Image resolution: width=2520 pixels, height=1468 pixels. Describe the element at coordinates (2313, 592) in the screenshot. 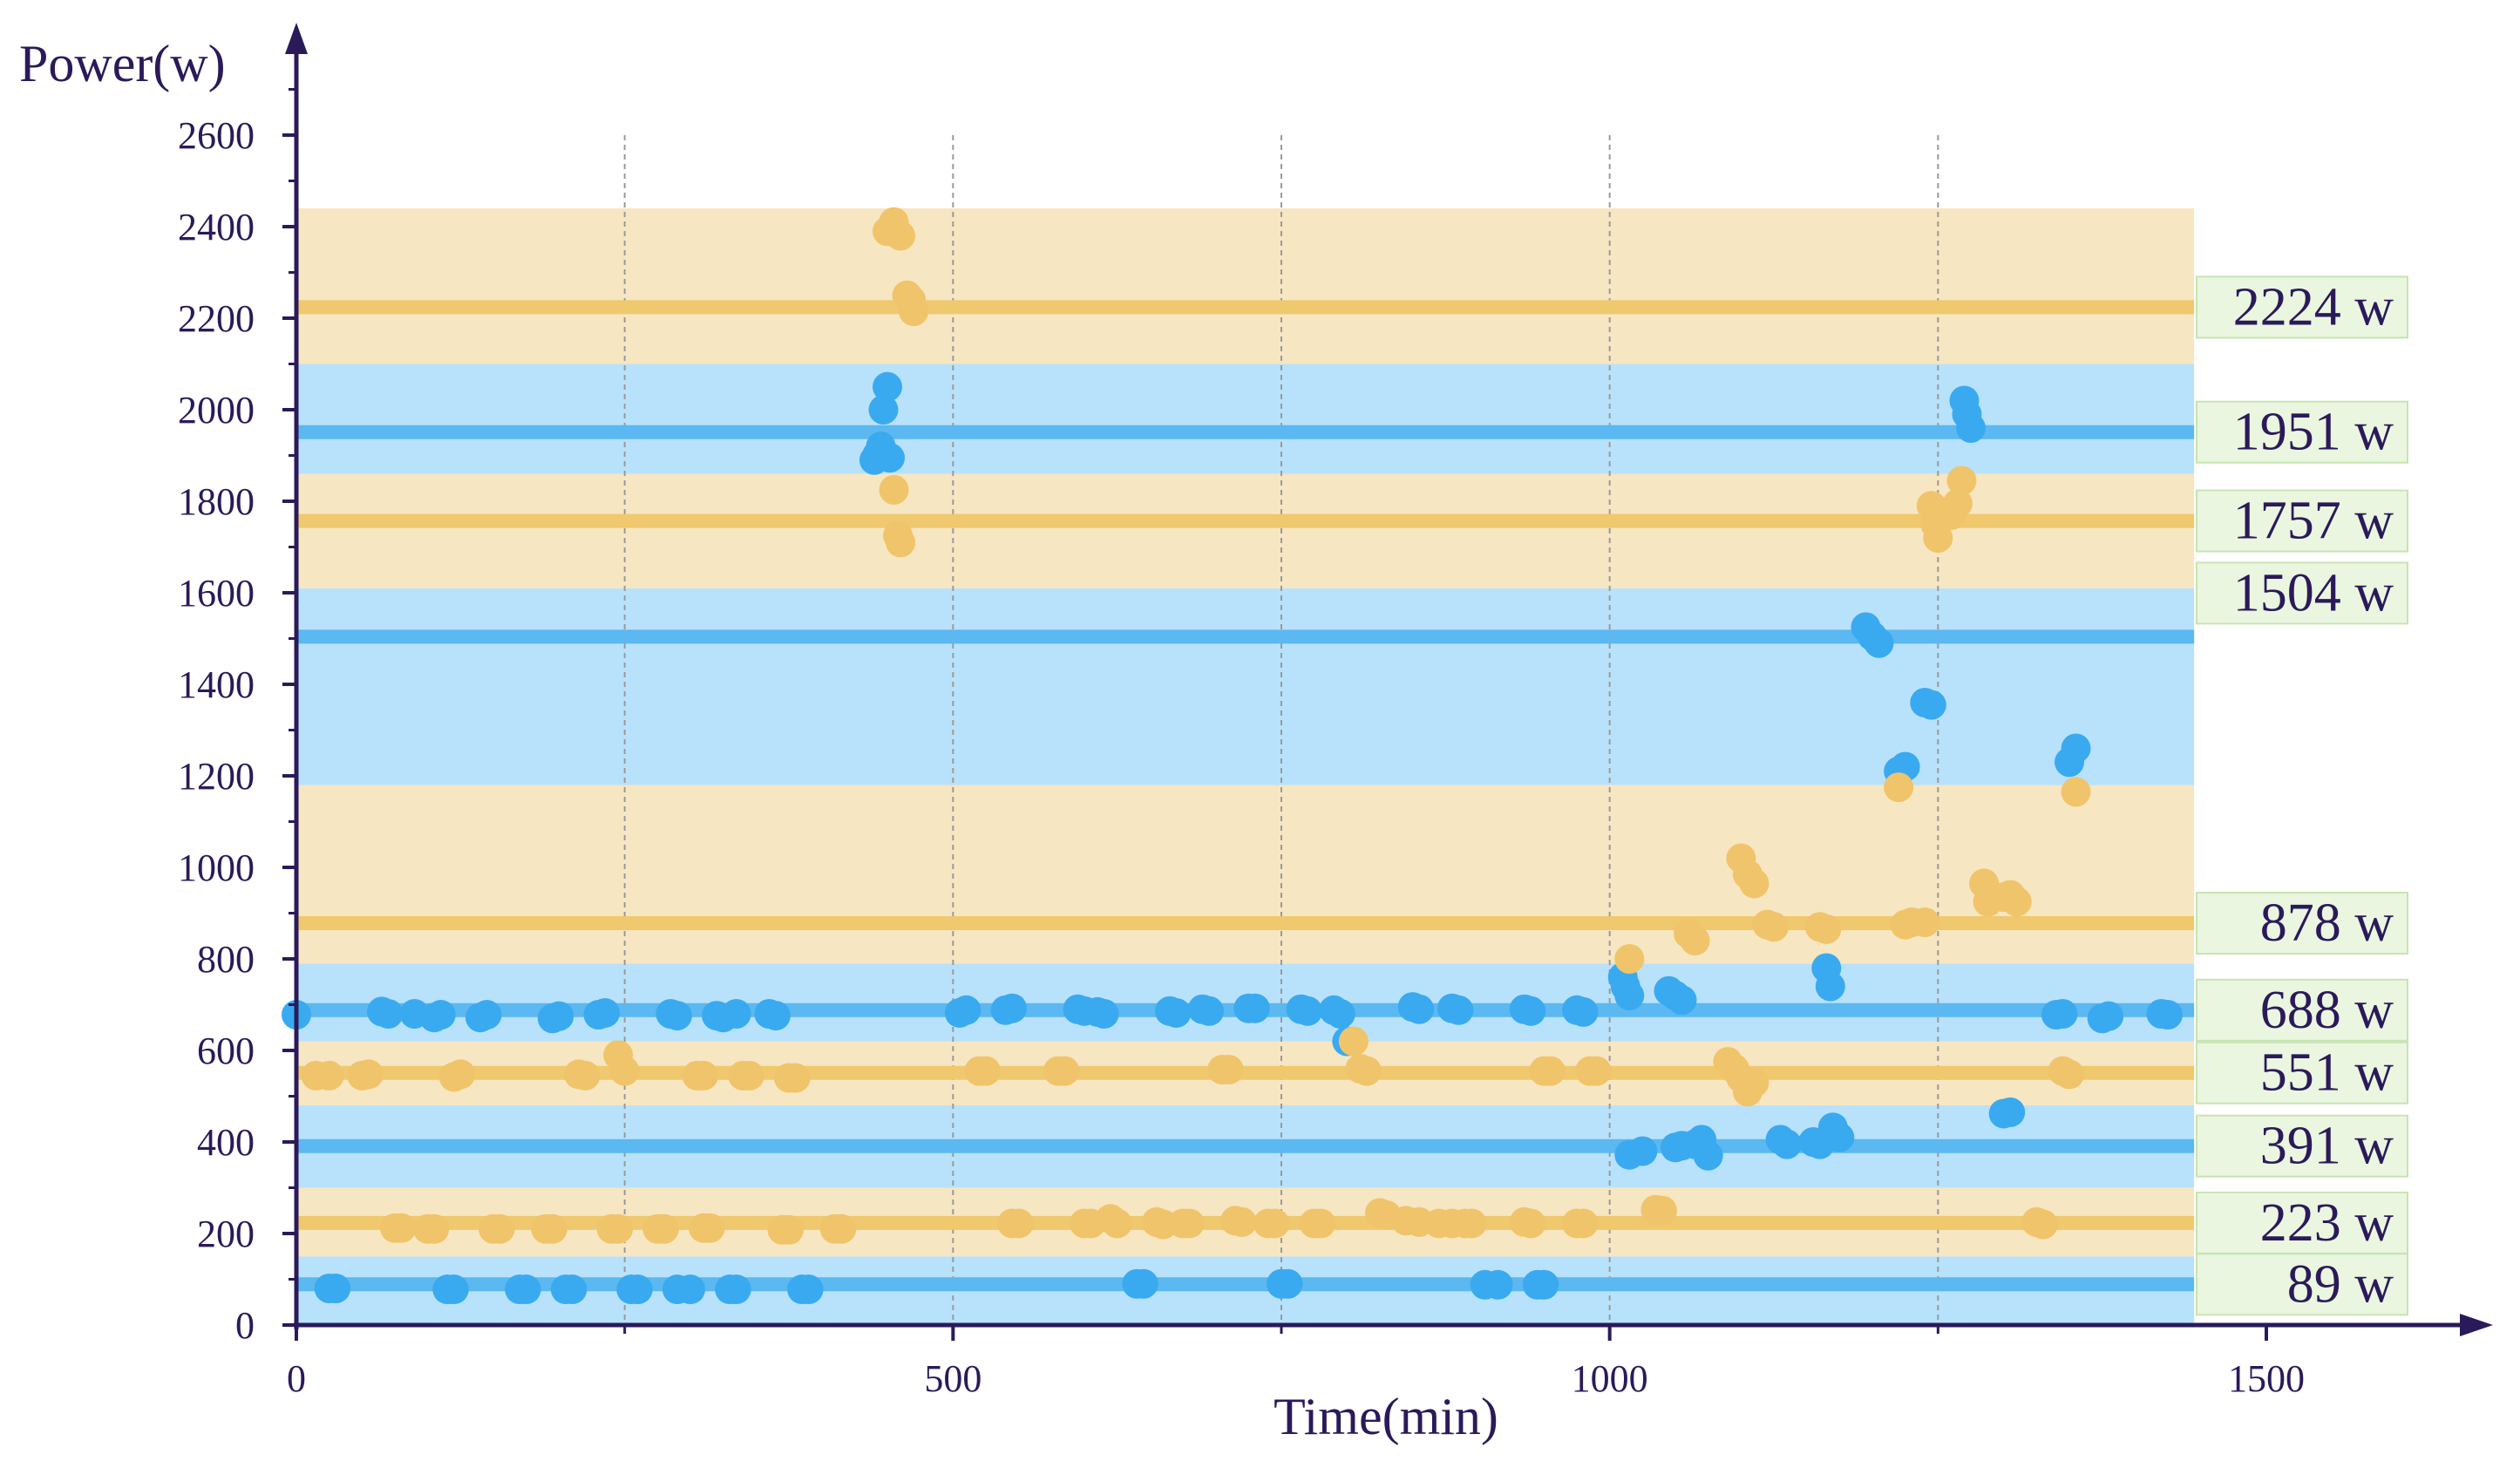

I see `level-label-1504: 1504 w` at that location.